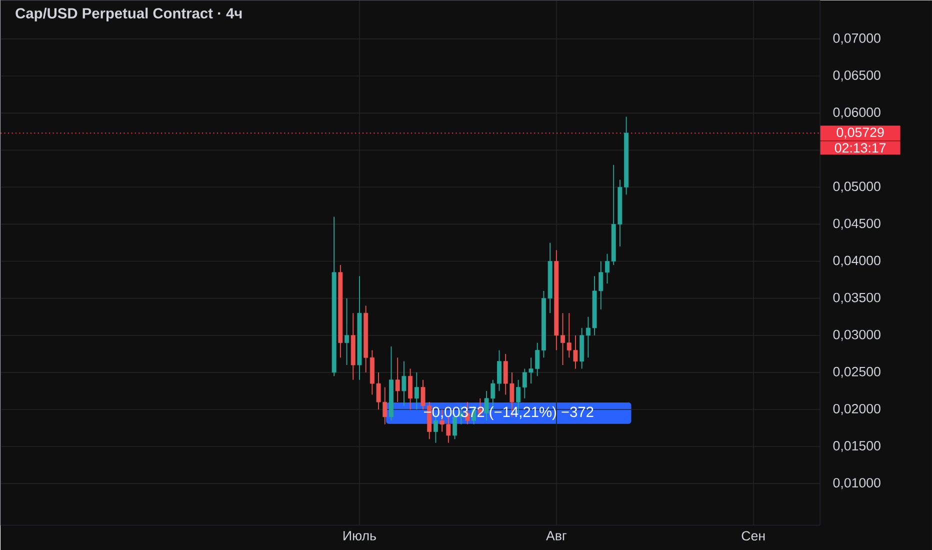  Describe the element at coordinates (856, 113) in the screenshot. I see `y-tick-label: 0,06000` at that location.